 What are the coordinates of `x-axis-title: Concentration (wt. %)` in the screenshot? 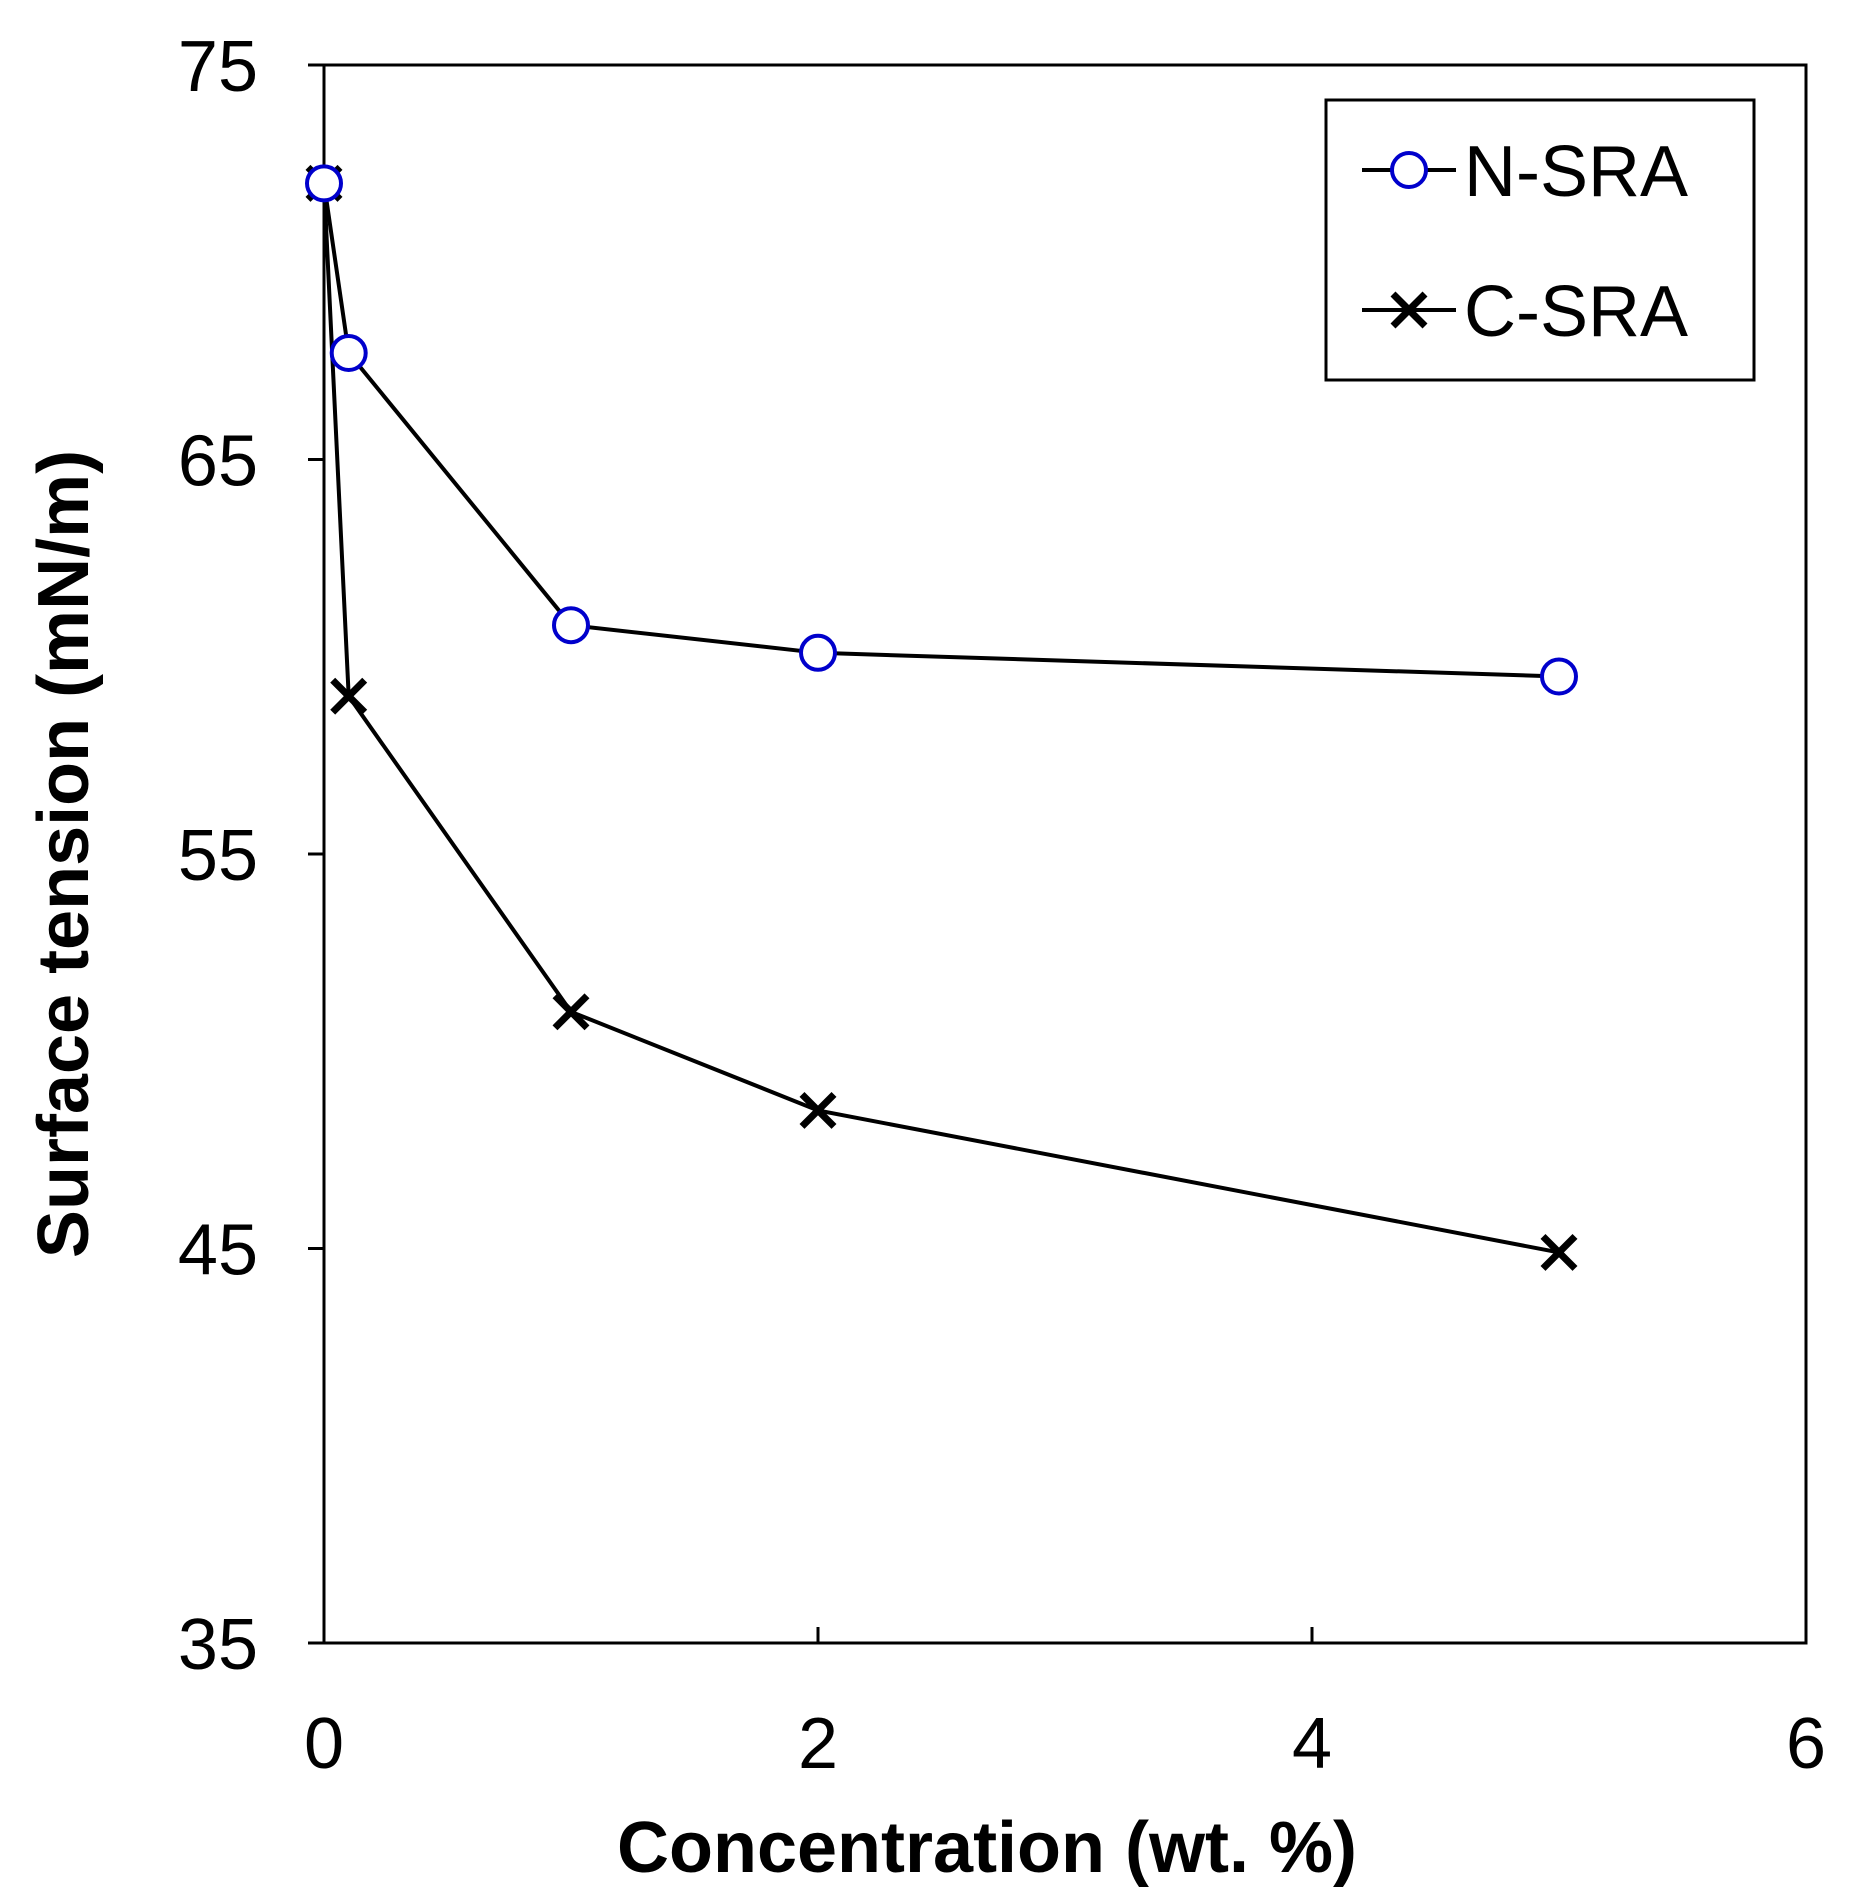 It's located at (987, 1848).